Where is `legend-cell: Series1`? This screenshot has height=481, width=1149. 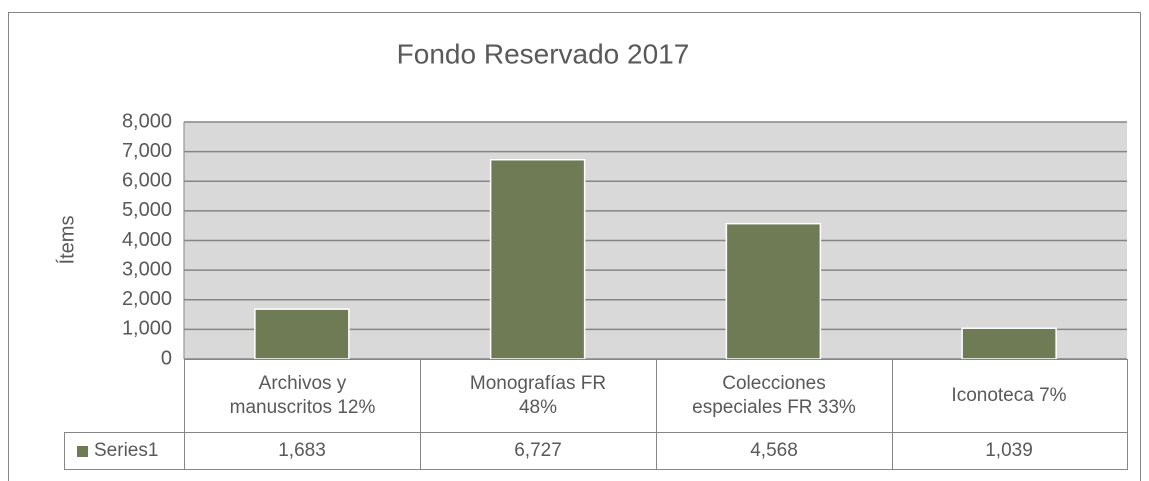 legend-cell: Series1 is located at coordinates (124, 451).